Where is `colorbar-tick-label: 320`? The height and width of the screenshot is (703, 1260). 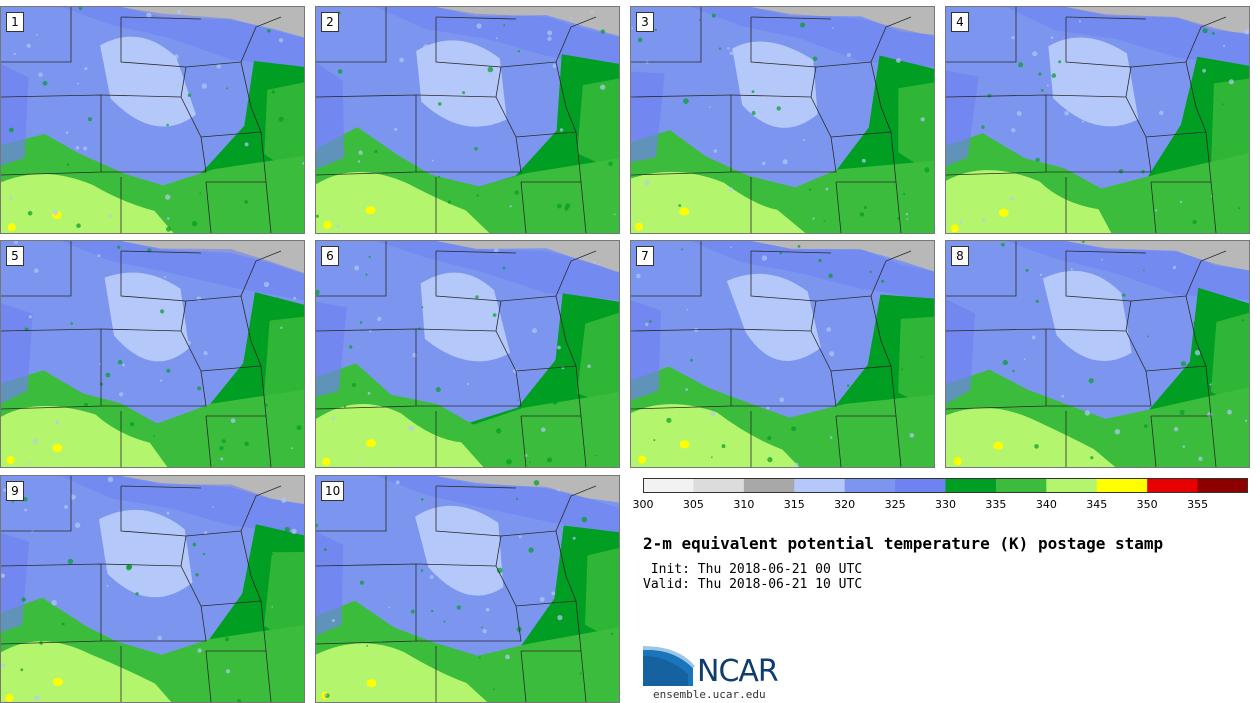 colorbar-tick-label: 320 is located at coordinates (845, 504).